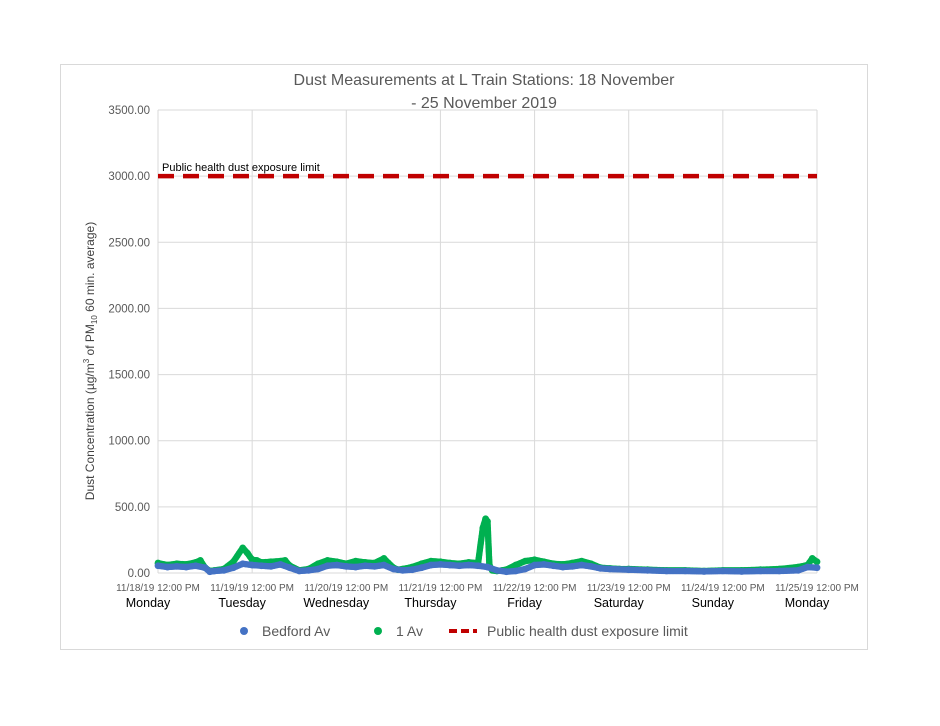 Image resolution: width=940 pixels, height=726 pixels. I want to click on y-tick-label: 2000.00, so click(129, 309).